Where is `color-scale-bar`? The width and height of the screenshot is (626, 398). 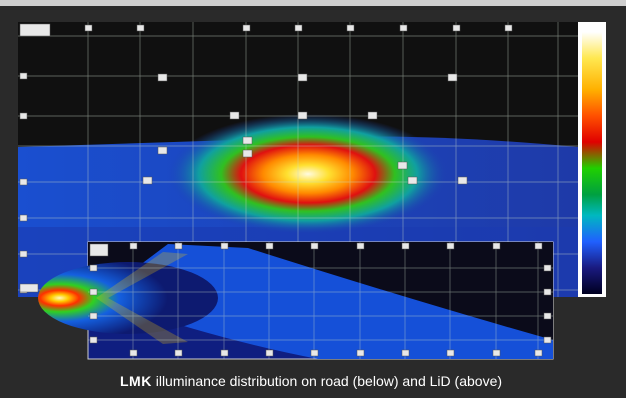 color-scale-bar is located at coordinates (592, 163).